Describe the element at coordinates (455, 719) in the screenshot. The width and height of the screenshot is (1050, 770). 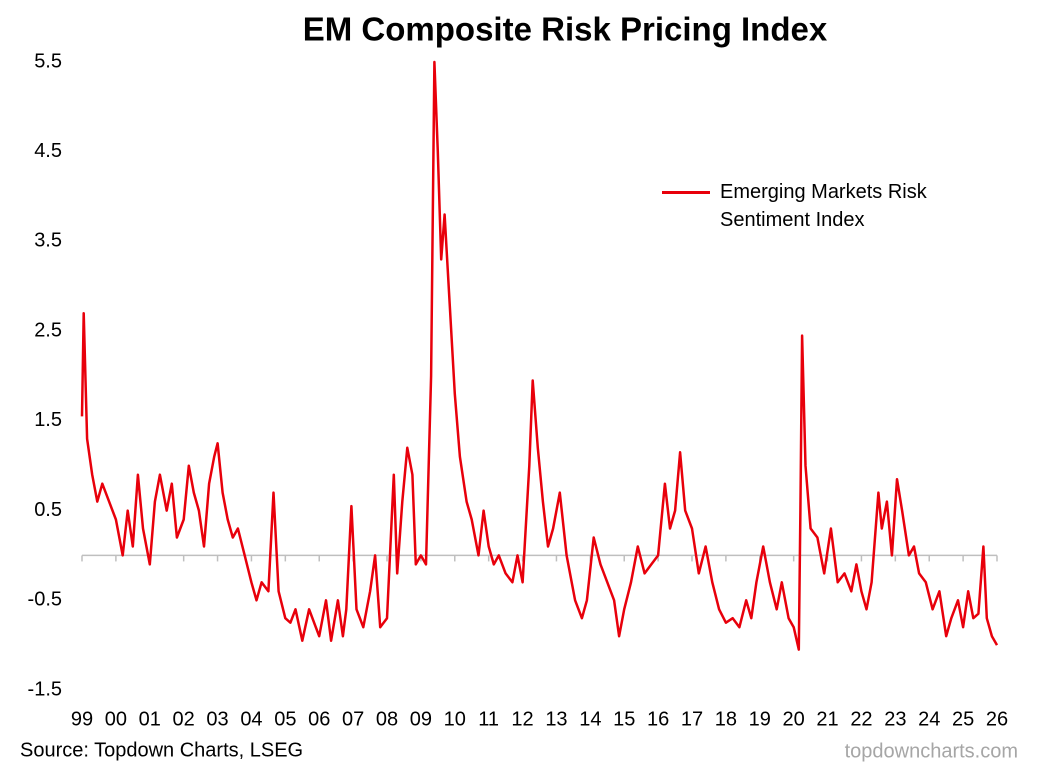
I see `x-tick-label: 10` at that location.